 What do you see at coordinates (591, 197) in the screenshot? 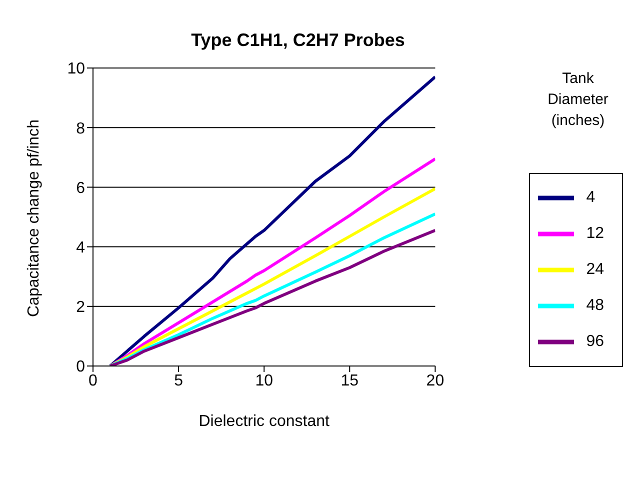
I see `legend-label: 4` at bounding box center [591, 197].